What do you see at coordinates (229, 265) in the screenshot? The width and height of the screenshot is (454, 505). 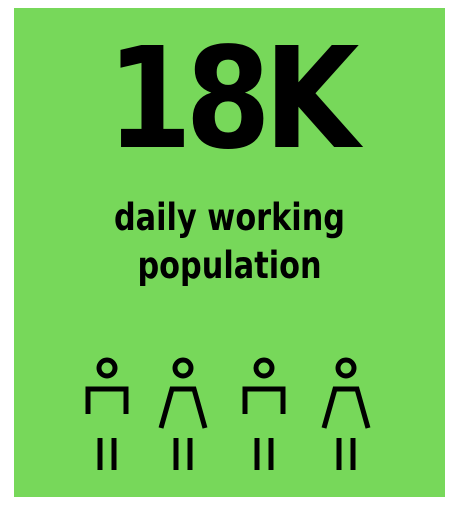 I see `stat-caption-line-2: population` at bounding box center [229, 265].